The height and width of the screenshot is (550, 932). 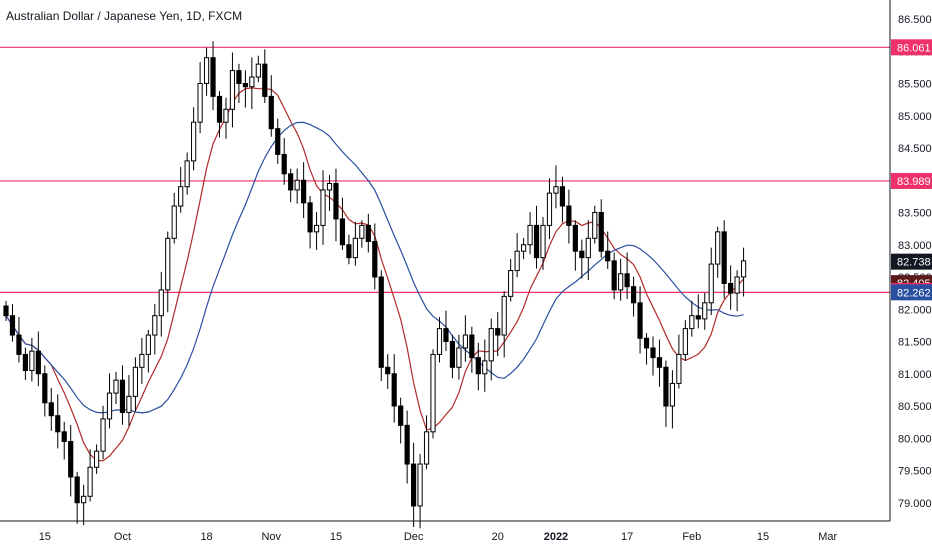 I want to click on price-tick-label: 82.000, so click(x=915, y=310).